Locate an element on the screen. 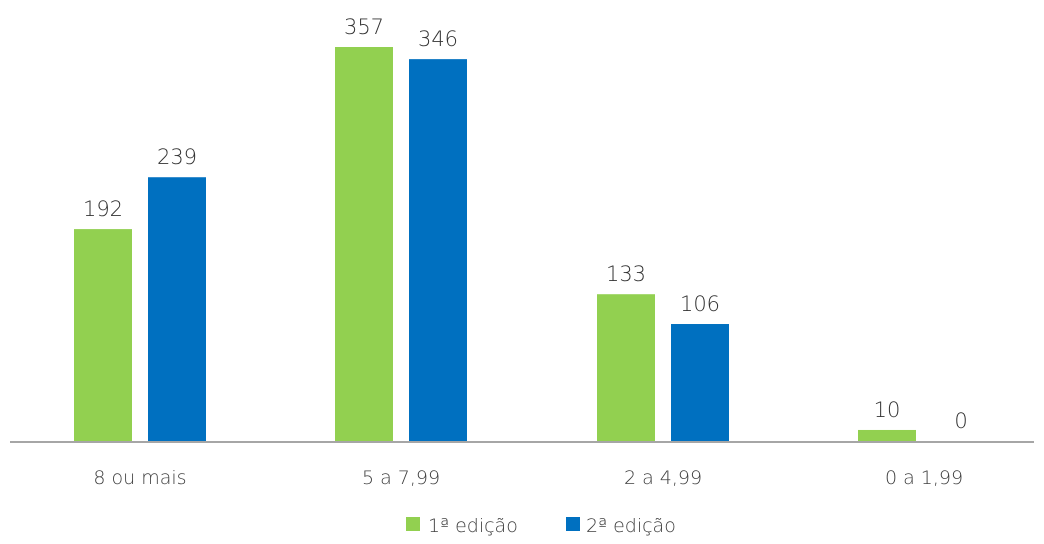 The height and width of the screenshot is (544, 1044). x-tick-label: 5 a 7,99 is located at coordinates (401, 478).